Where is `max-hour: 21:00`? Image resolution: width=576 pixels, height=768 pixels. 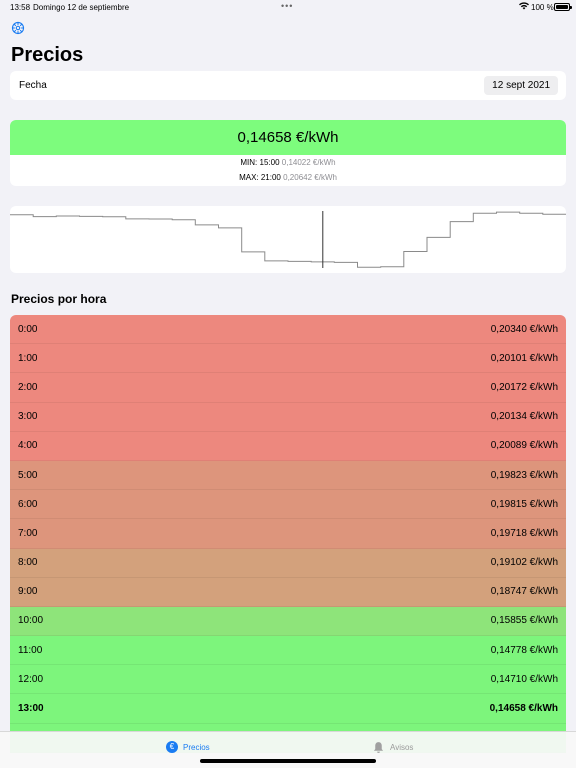
max-hour: 21:00 is located at coordinates (270, 177).